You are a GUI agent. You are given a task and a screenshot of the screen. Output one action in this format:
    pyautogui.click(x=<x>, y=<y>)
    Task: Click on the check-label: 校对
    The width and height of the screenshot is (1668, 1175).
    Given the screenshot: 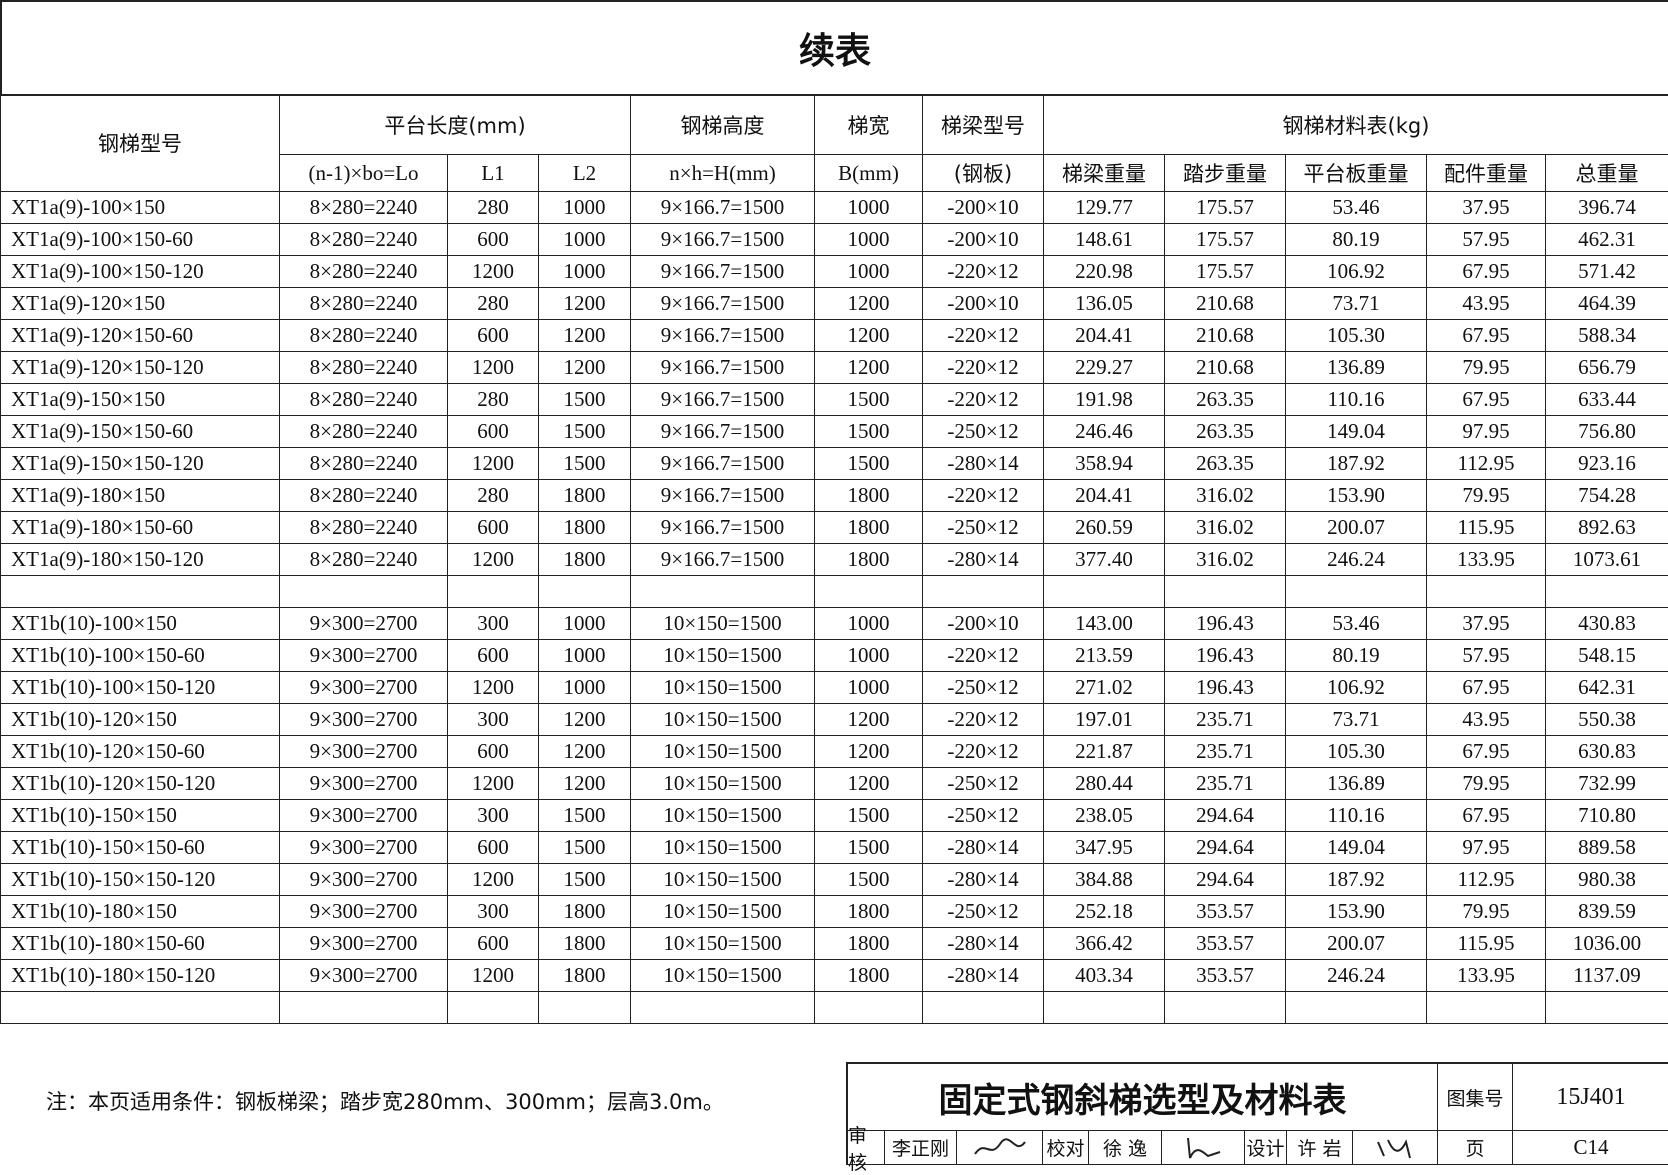 What is the action you would take?
    pyautogui.click(x=1066, y=1148)
    